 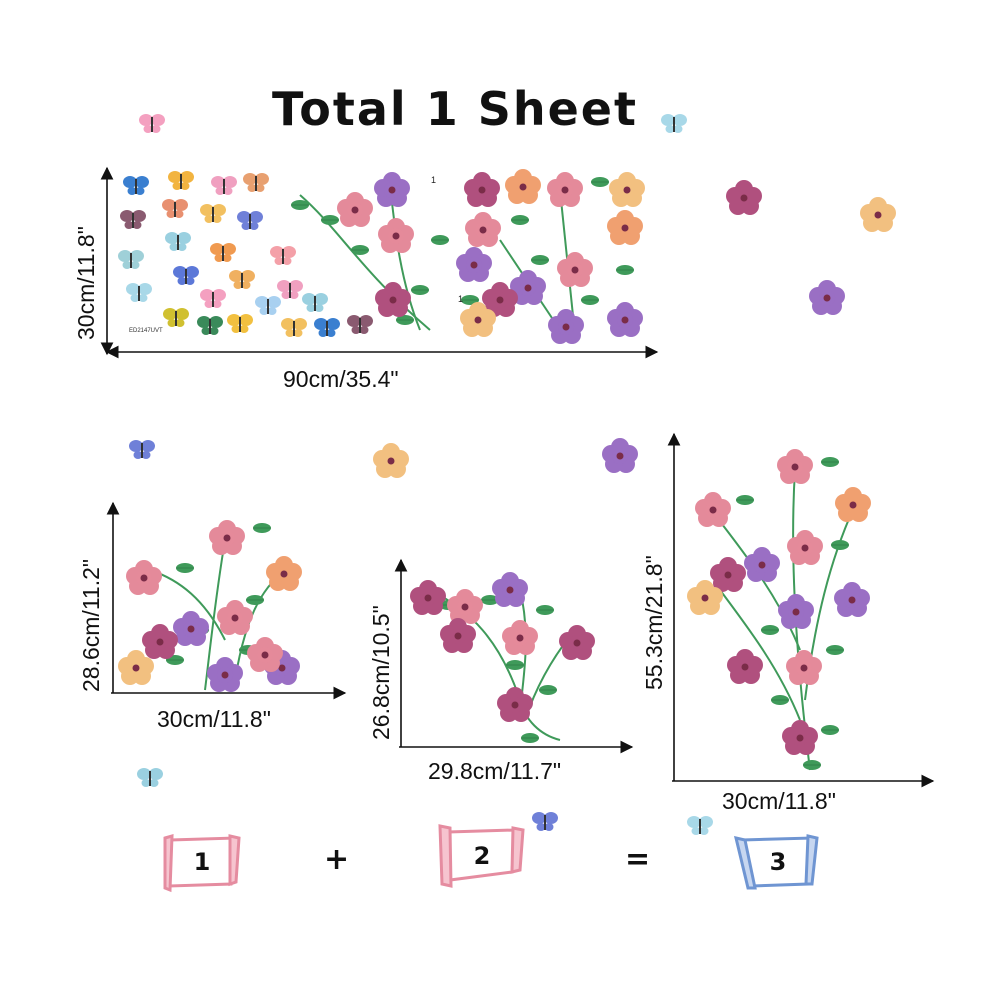 I want to click on frame-3-number: 3, so click(x=778, y=862).